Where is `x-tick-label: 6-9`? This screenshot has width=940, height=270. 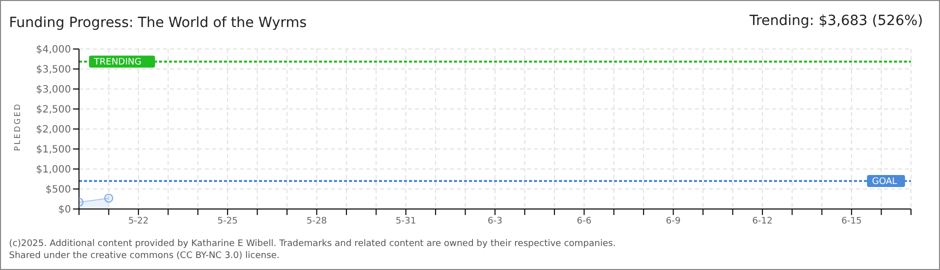
x-tick-label: 6-9 is located at coordinates (673, 221).